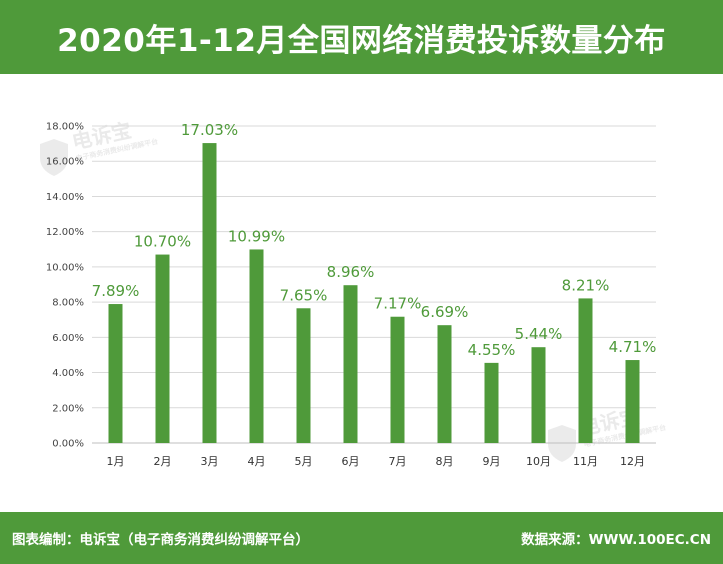  Describe the element at coordinates (361, 535) in the screenshot. I see `footer-banner: 图表编制：电诉宝（电子商务消费纠纷调解平台） 数据来源：WWW.100EC.CN` at that location.